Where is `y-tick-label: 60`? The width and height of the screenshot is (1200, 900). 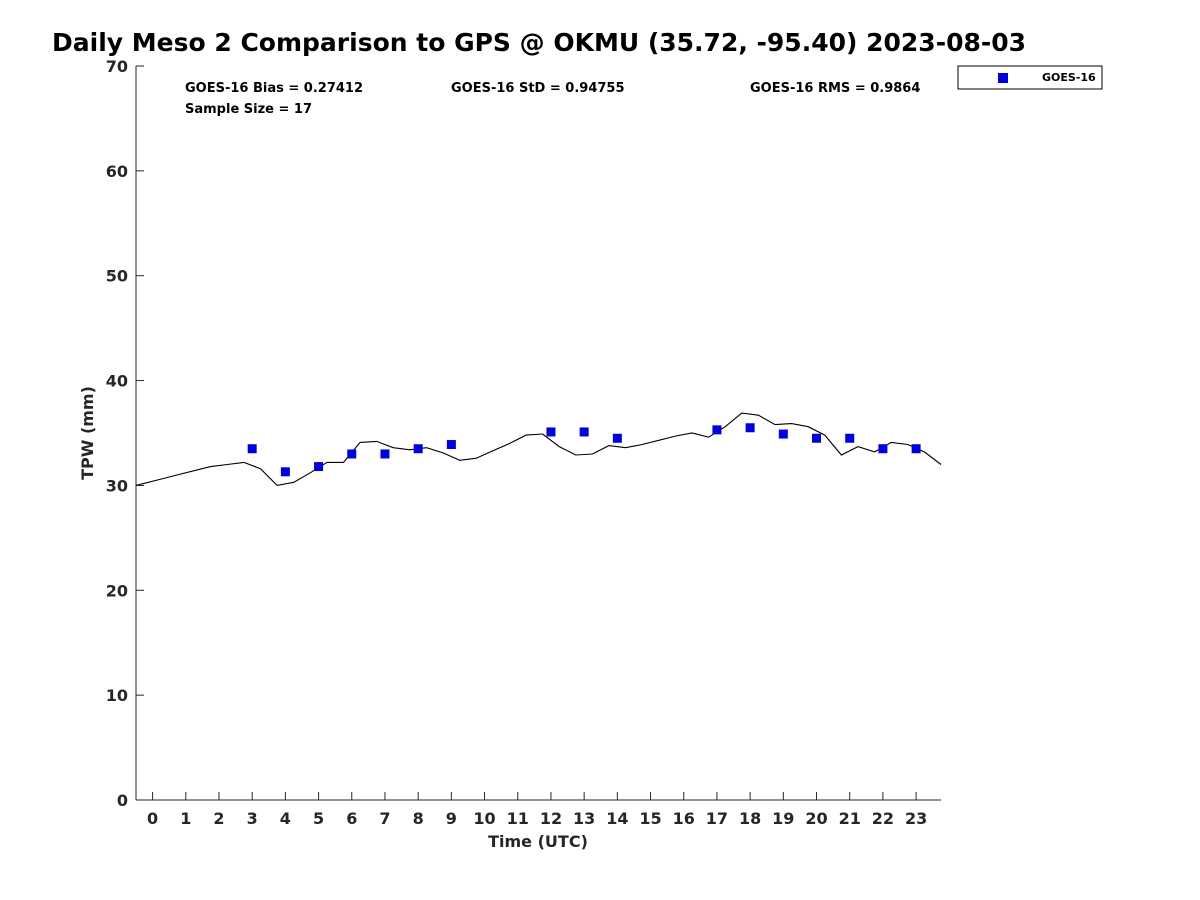
y-tick-label: 60 is located at coordinates (117, 171).